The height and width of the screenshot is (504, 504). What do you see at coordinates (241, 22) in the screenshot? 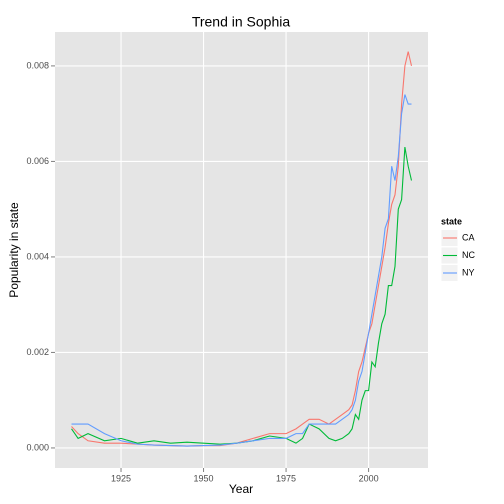
I see `chart-title: Trend in Sophia` at bounding box center [241, 22].